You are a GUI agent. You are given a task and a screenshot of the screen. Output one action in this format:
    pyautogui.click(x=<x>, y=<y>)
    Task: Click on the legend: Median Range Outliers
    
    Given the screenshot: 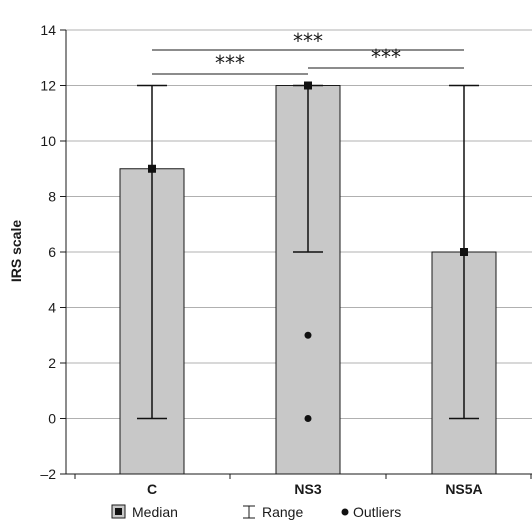 What is the action you would take?
    pyautogui.click(x=256, y=512)
    